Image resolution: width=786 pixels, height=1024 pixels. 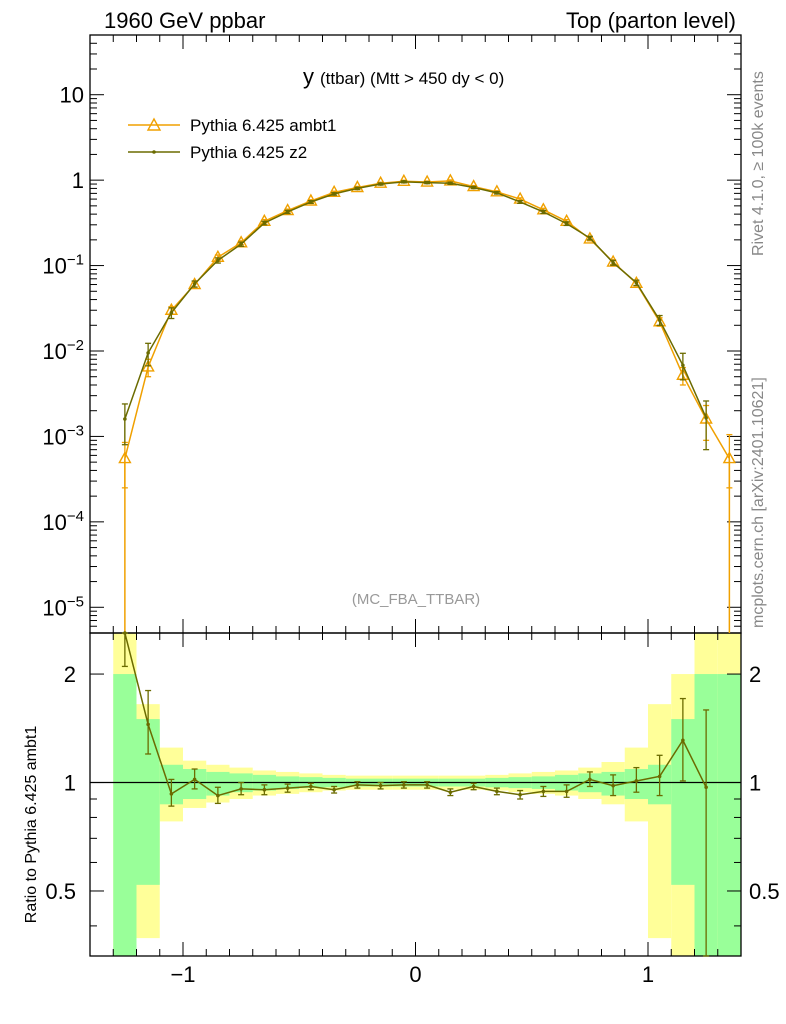 I want to click on x-tick-label: −1, so click(x=182, y=974).